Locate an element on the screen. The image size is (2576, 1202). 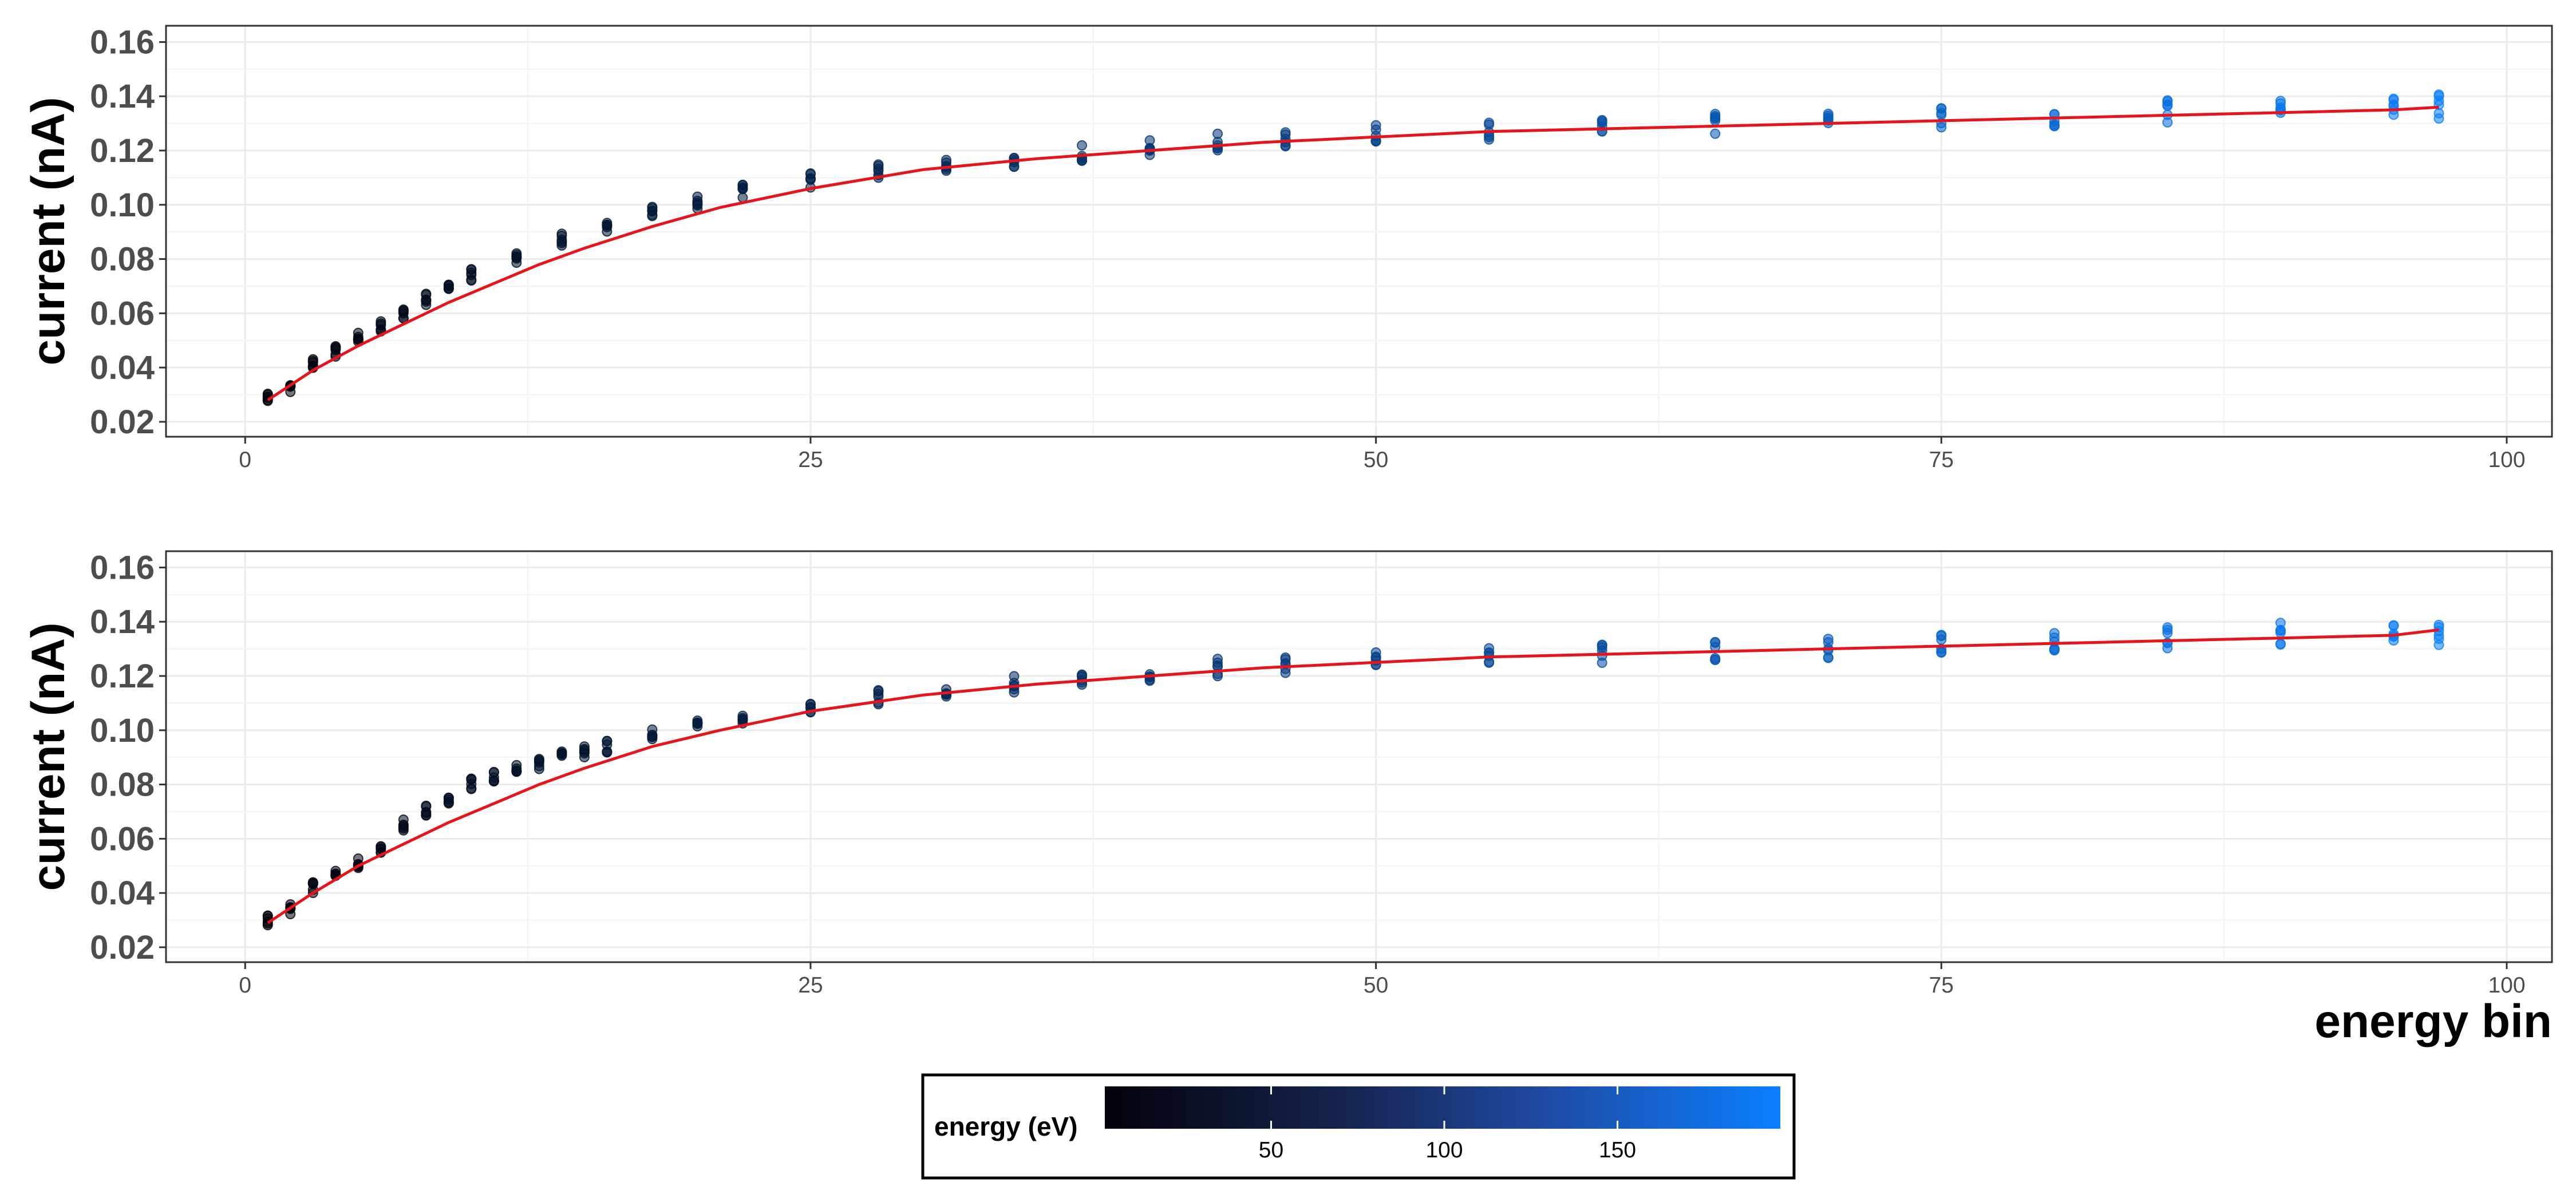
top-y-ticks: 0.02 0.04 0.06 0.08 0.10 0.12 0.14 0.16 is located at coordinates (128, 232).